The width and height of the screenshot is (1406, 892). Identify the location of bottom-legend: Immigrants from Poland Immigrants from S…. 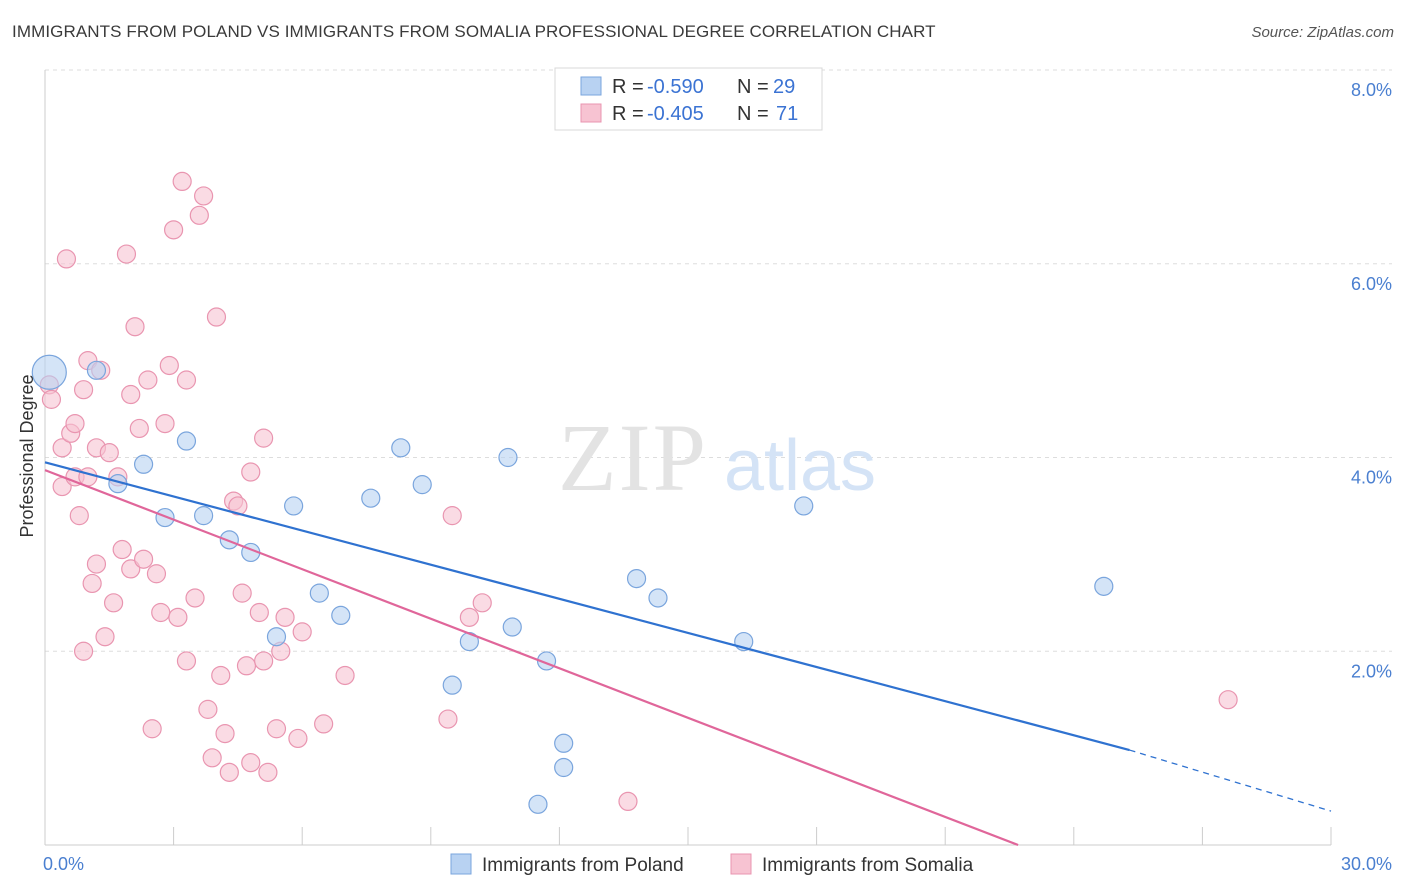
(712, 864).